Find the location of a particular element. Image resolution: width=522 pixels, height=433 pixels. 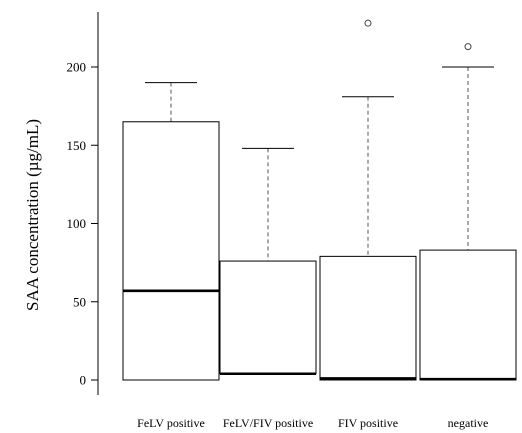

x-category-label: negative is located at coordinates (468, 423).